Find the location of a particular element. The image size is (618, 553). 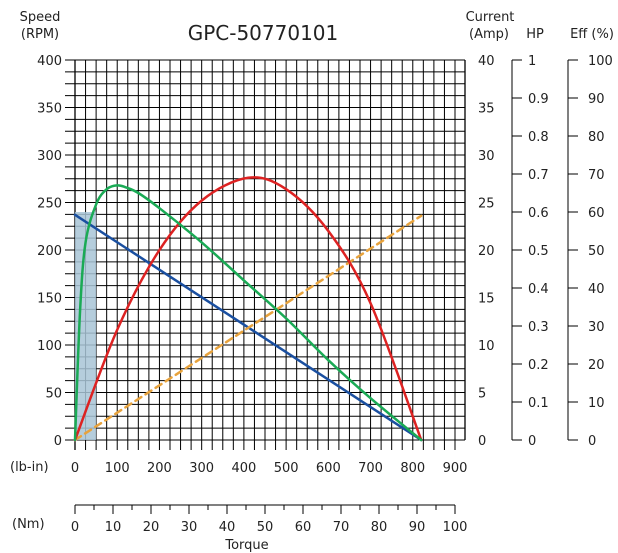

nm-axis-unit-label: (Nm) is located at coordinates (28, 524).